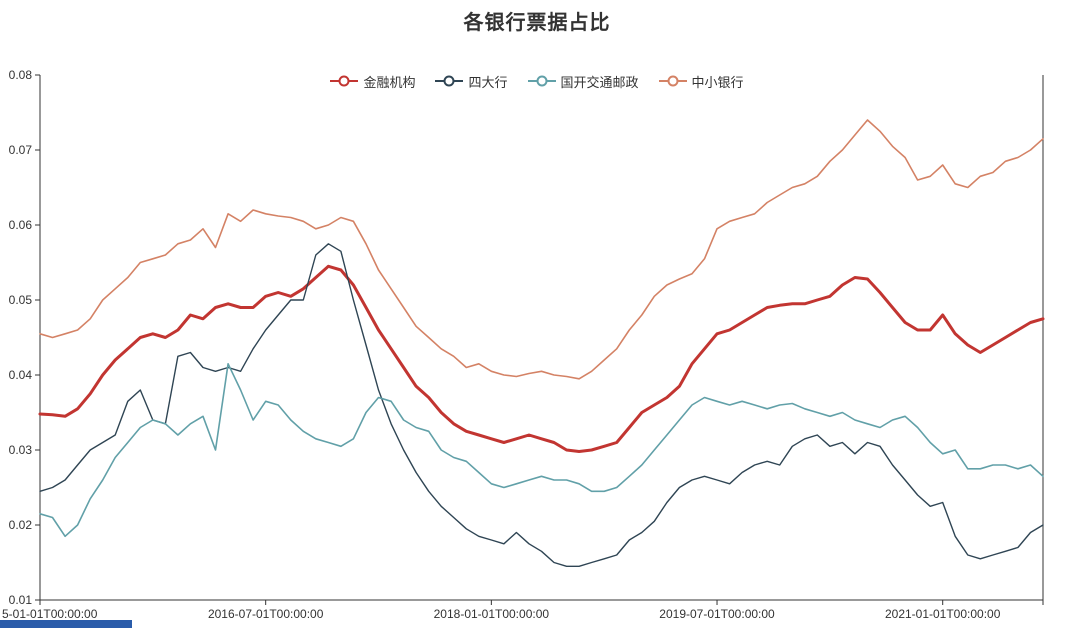  I want to click on y-axis-label: 0.03, so click(21, 450).